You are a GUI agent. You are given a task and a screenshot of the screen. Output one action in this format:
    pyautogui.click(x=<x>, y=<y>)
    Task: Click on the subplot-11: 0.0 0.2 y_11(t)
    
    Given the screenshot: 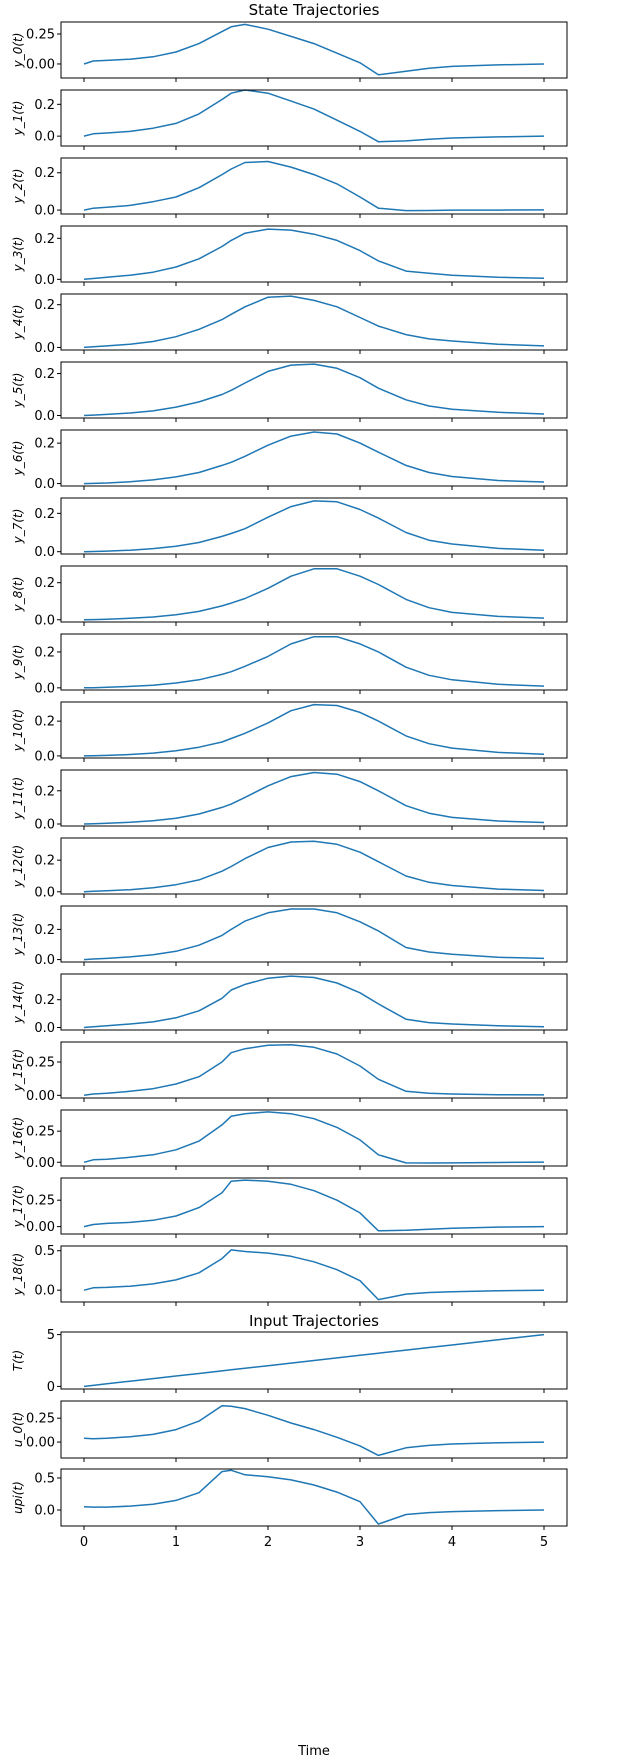 What is the action you would take?
    pyautogui.click(x=289, y=801)
    